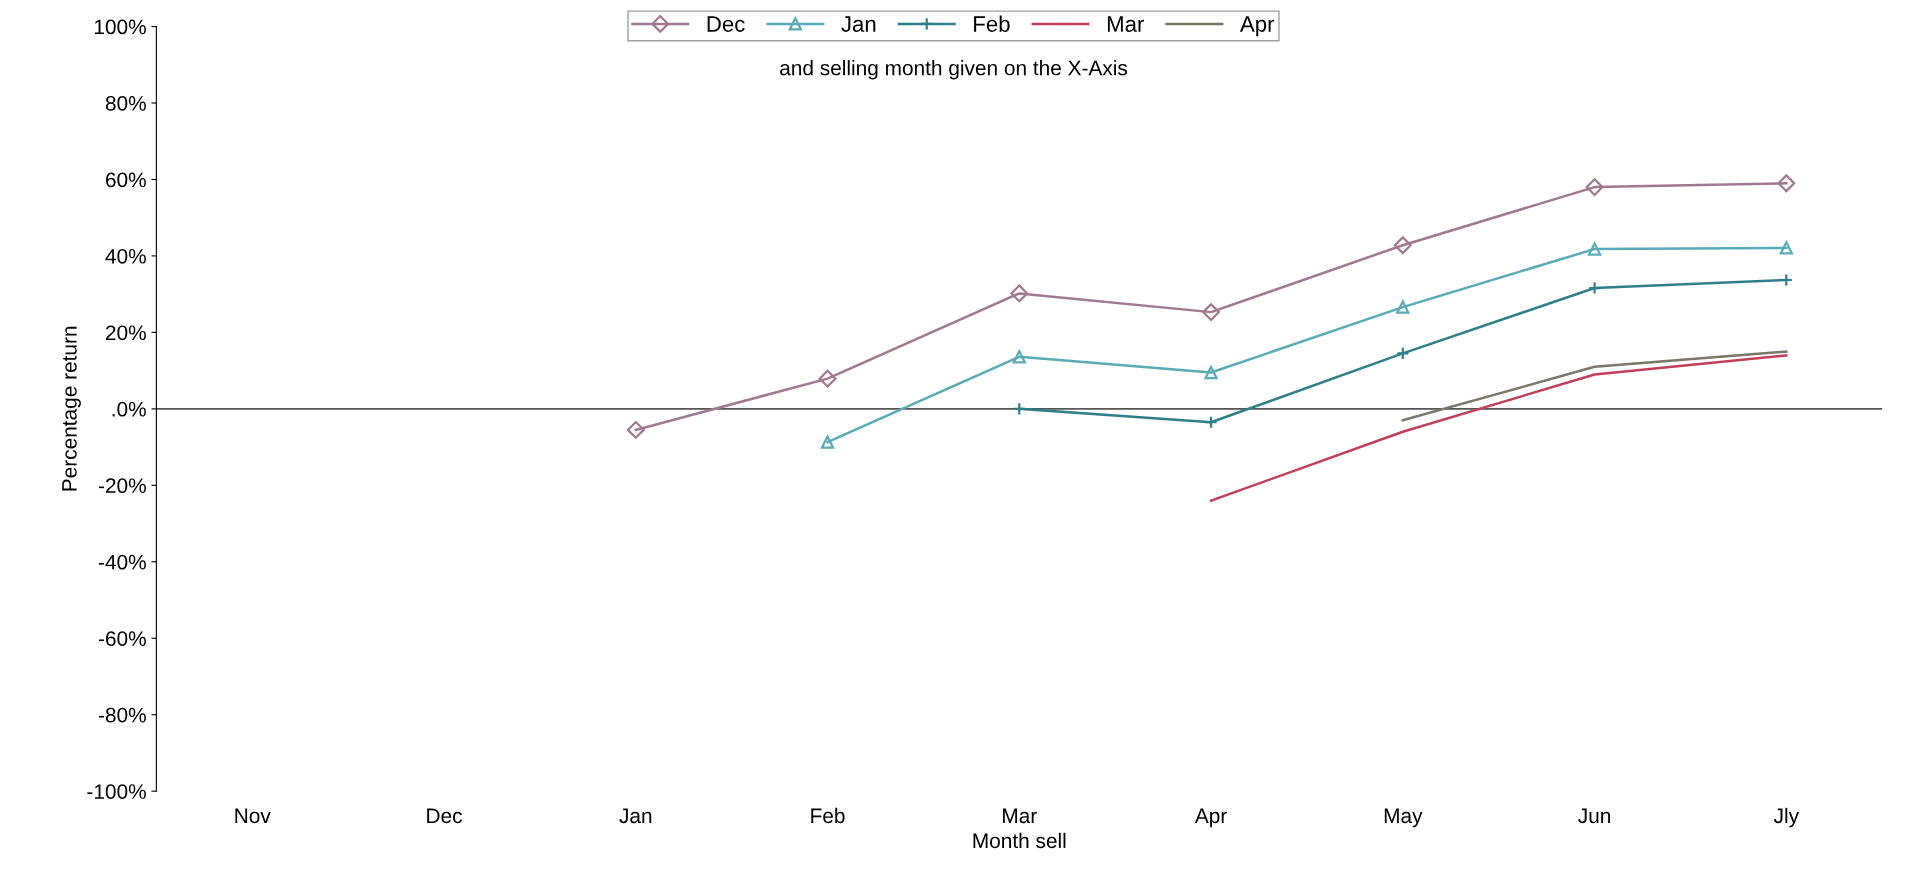  What do you see at coordinates (122, 638) in the screenshot?
I see `y-tick-label: -60%` at bounding box center [122, 638].